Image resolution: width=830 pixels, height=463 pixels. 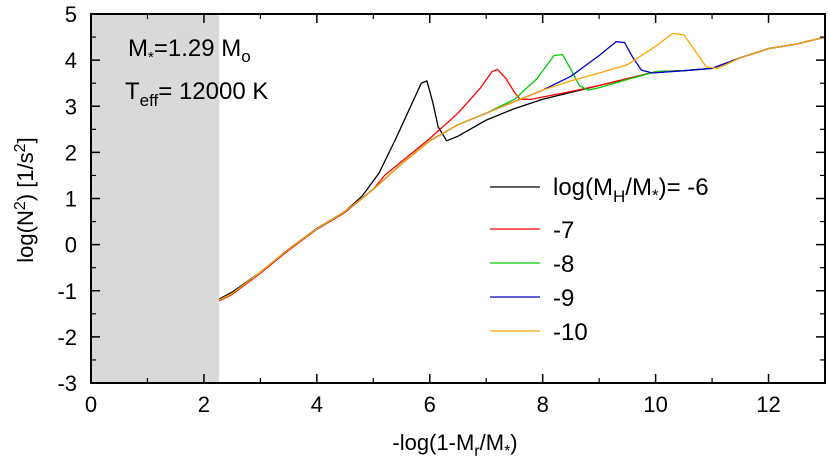 I want to click on teff-annotation: Teff= 12000 K, so click(x=196, y=94).